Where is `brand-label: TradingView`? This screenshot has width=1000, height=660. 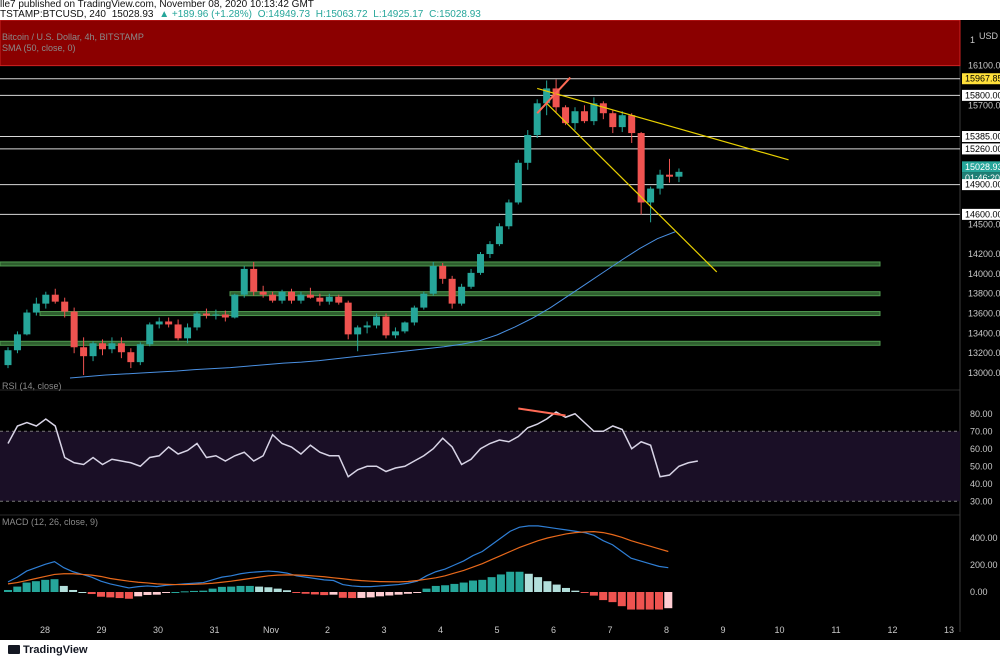
brand-label: TradingView is located at coordinates (55, 650).